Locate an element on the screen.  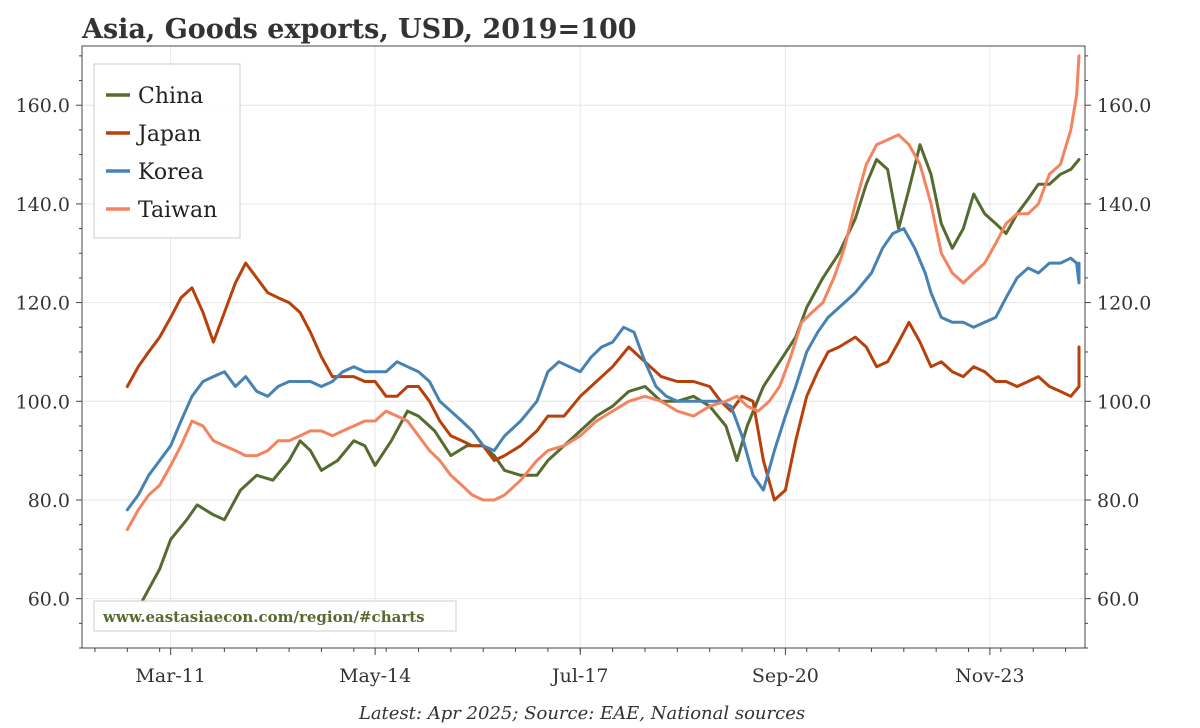
legend-label-korea: Korea is located at coordinates (171, 172).